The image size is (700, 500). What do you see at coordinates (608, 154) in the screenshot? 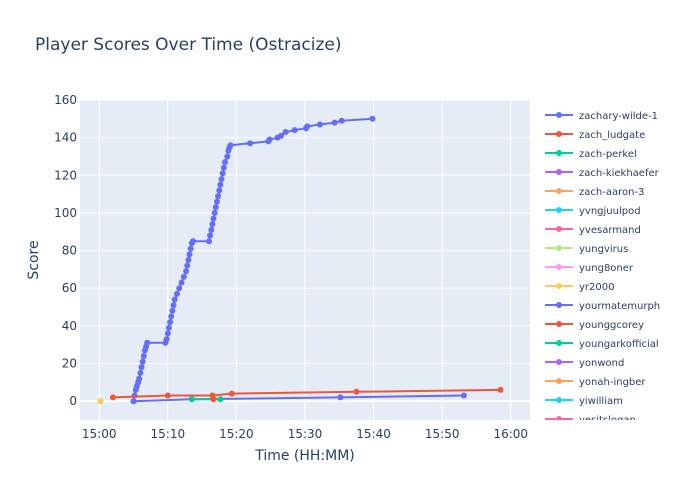
I see `legend-label: zach-perkel` at bounding box center [608, 154].